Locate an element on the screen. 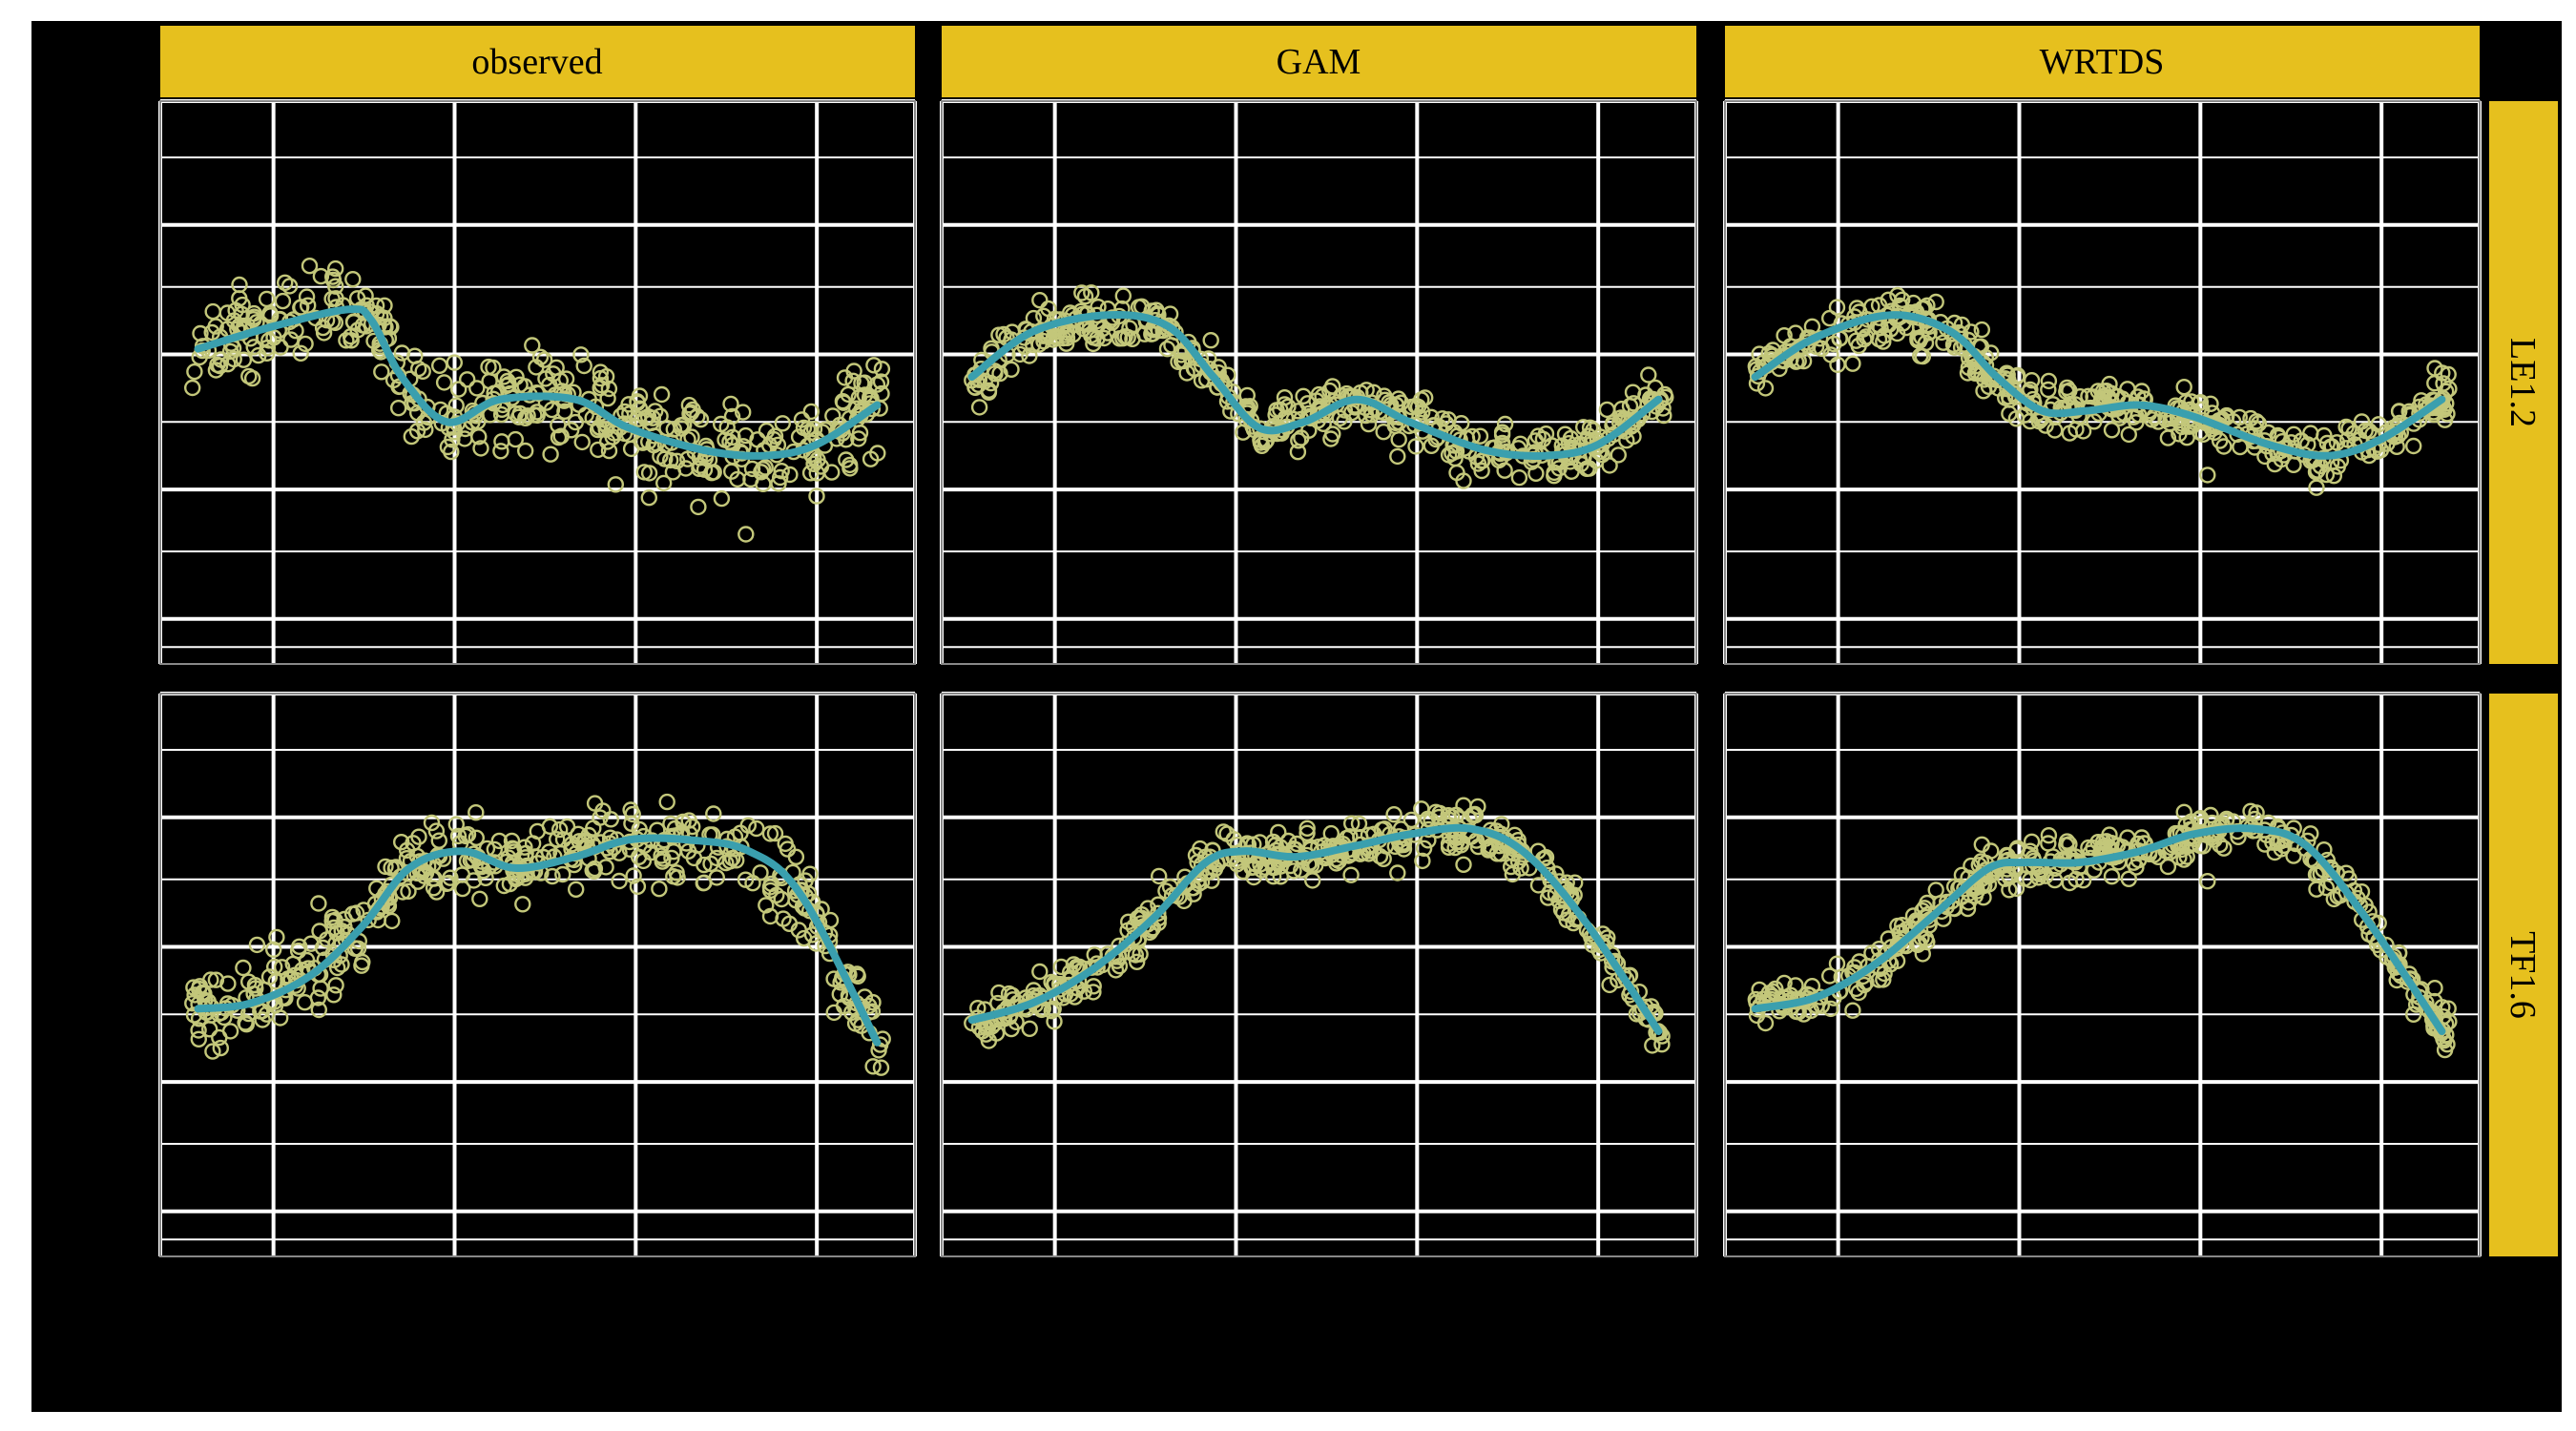  panel-wrtds-tf16 is located at coordinates (2102, 975).